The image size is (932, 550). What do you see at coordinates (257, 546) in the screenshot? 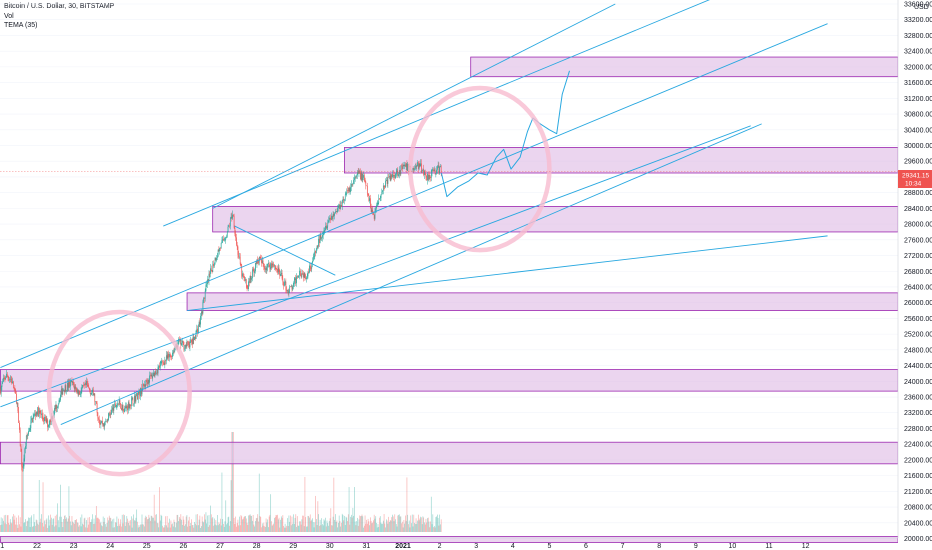
I see `time-tick-label: 28` at bounding box center [257, 546].